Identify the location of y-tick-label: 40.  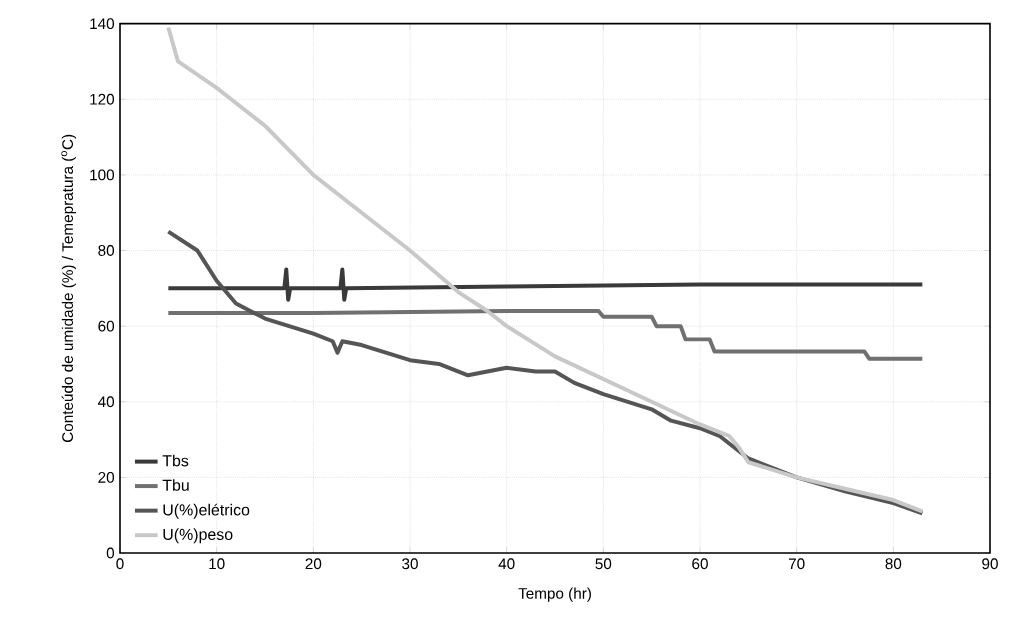
(106, 402).